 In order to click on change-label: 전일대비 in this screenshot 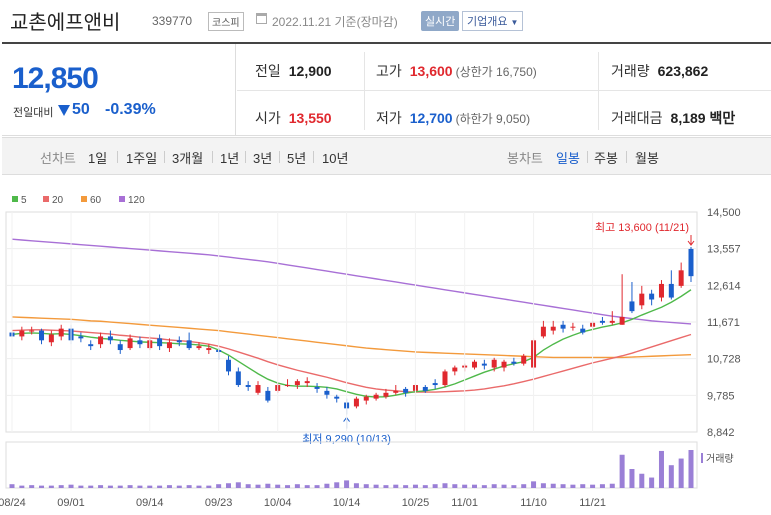, I will do `click(33, 113)`.